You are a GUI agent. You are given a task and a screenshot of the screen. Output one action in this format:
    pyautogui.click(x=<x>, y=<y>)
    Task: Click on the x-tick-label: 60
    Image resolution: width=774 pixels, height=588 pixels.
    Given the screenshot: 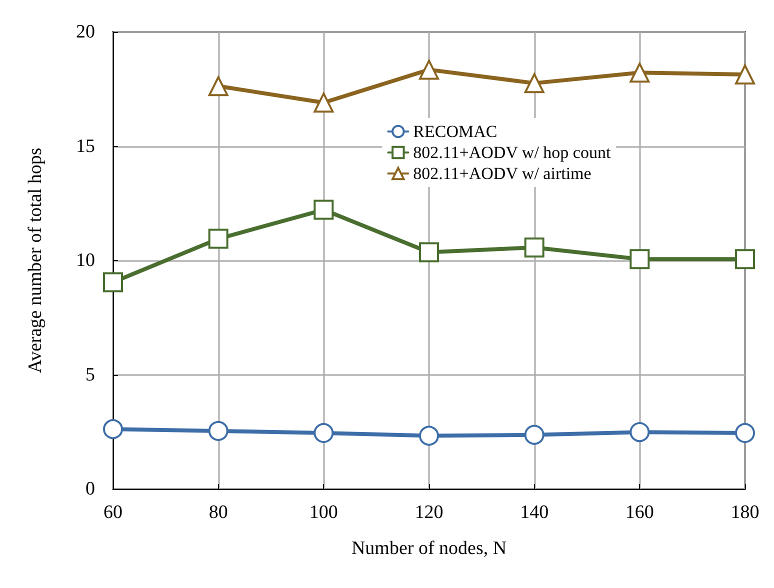 What is the action you would take?
    pyautogui.click(x=113, y=512)
    